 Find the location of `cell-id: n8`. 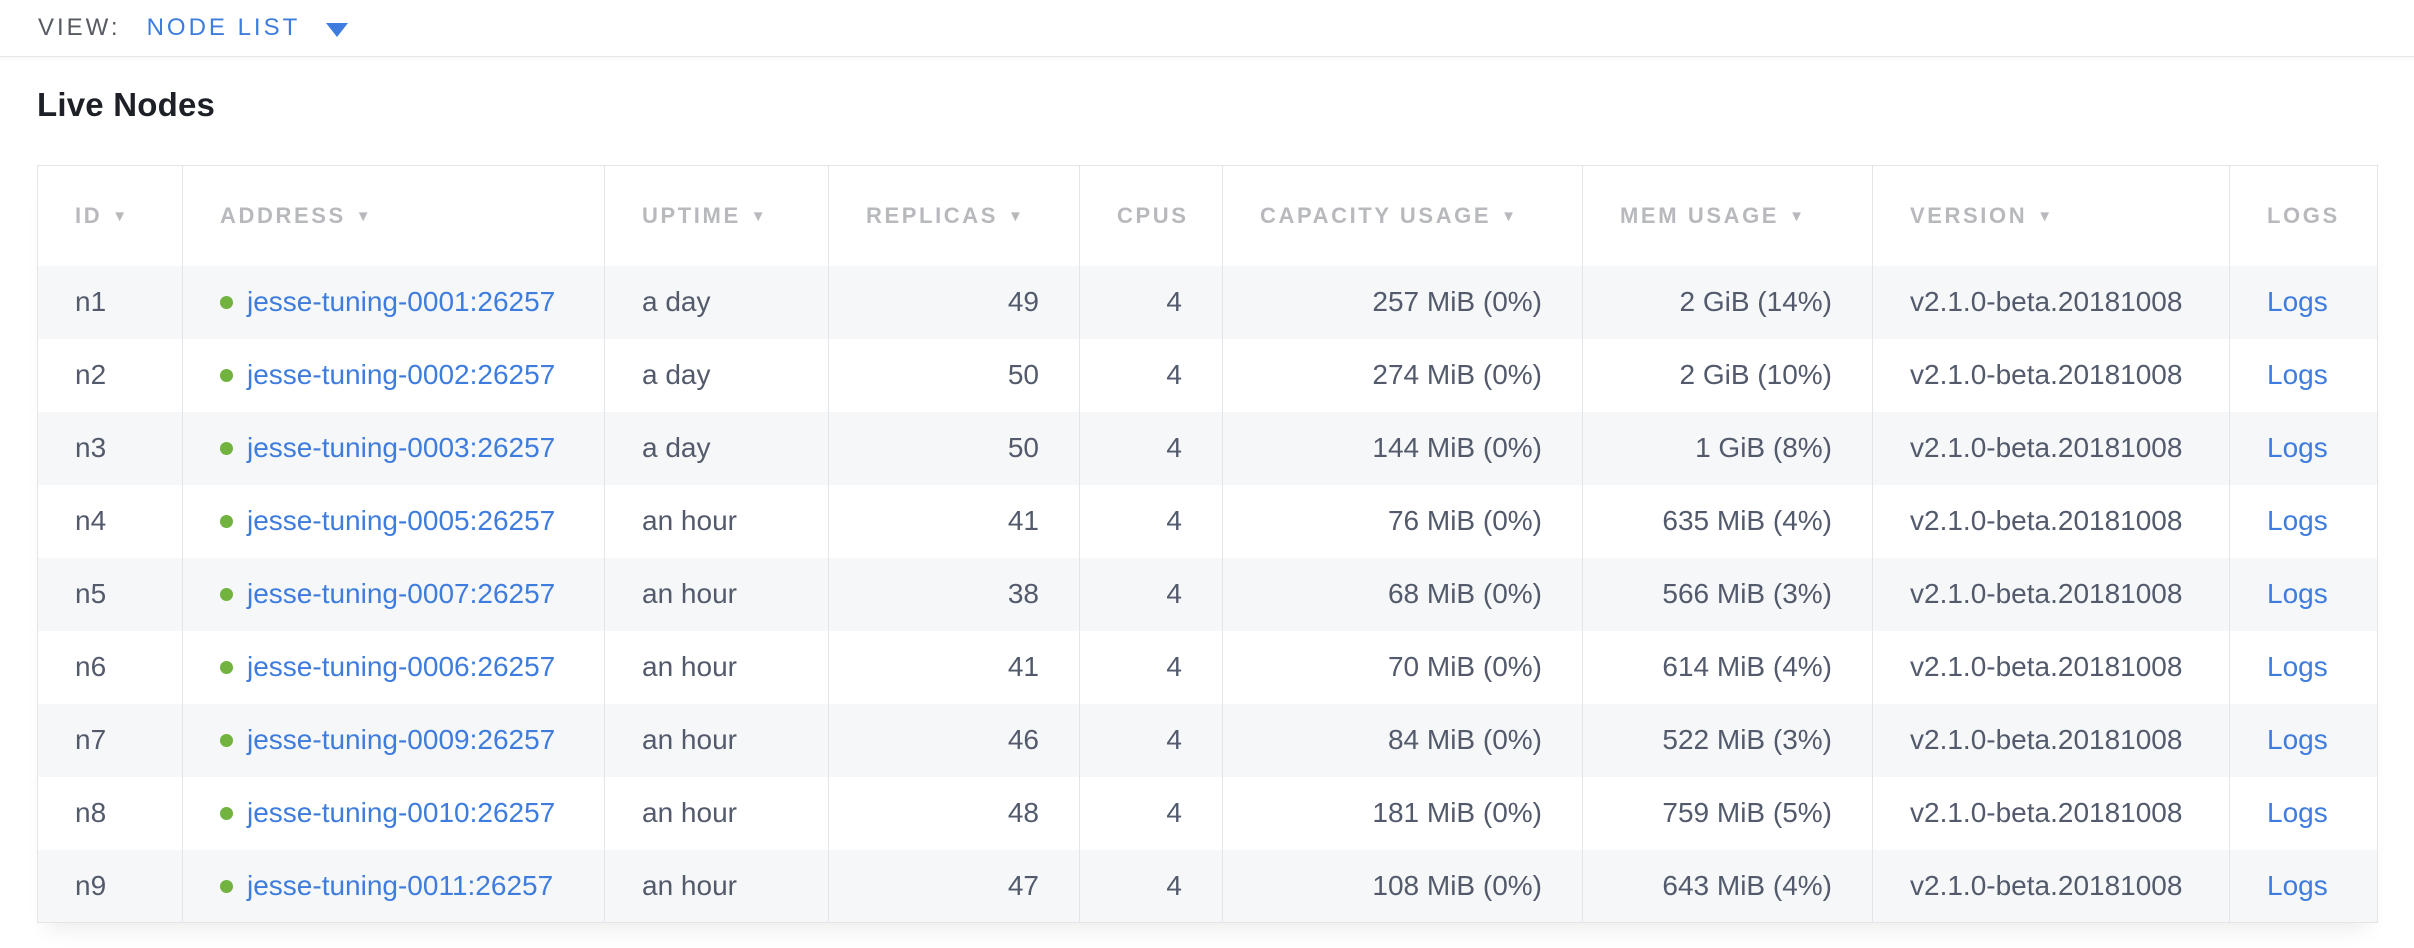

cell-id: n8 is located at coordinates (91, 812).